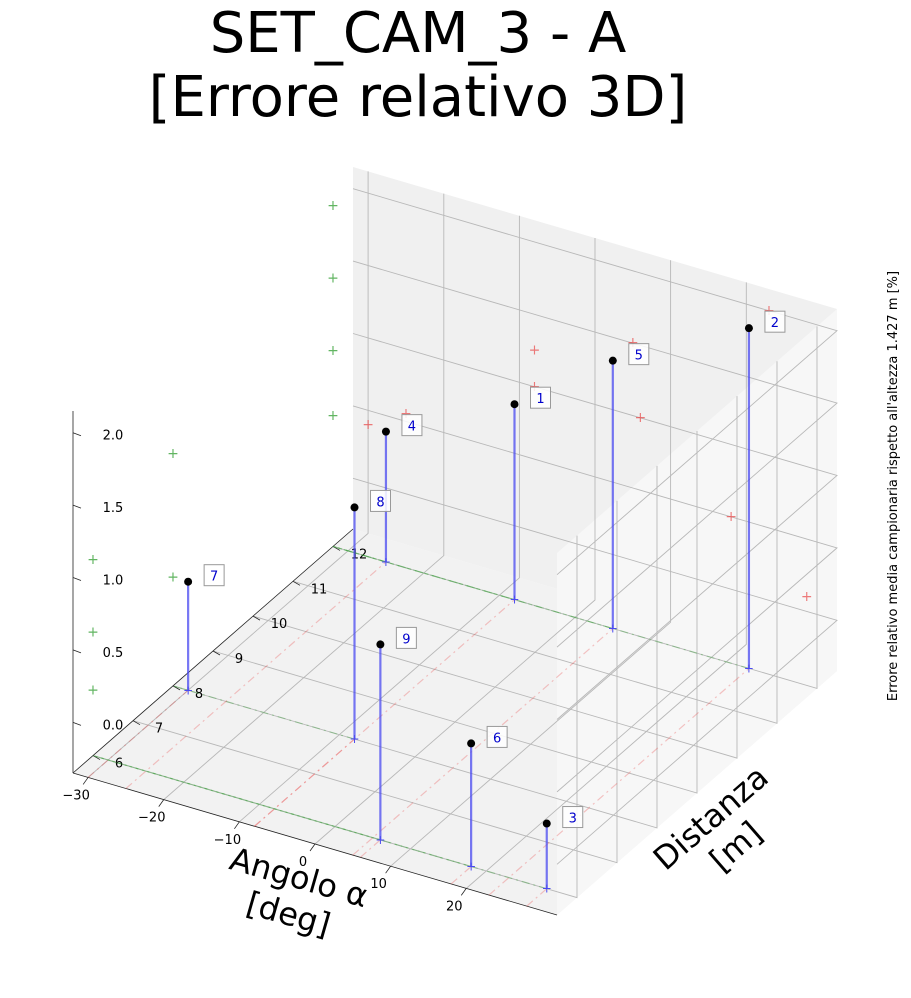 The height and width of the screenshot is (998, 911). What do you see at coordinates (303, 862) in the screenshot?
I see `x-tick-label-3: 0` at bounding box center [303, 862].